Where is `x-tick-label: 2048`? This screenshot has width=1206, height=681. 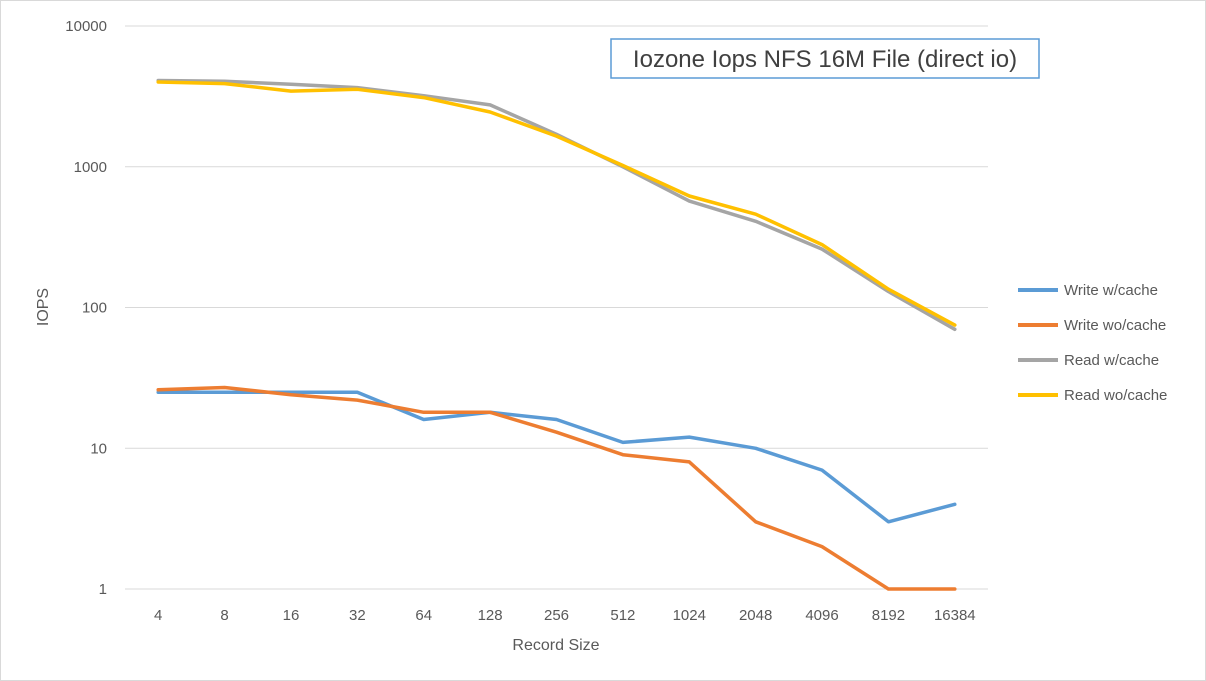
x-tick-label: 2048 is located at coordinates (755, 615).